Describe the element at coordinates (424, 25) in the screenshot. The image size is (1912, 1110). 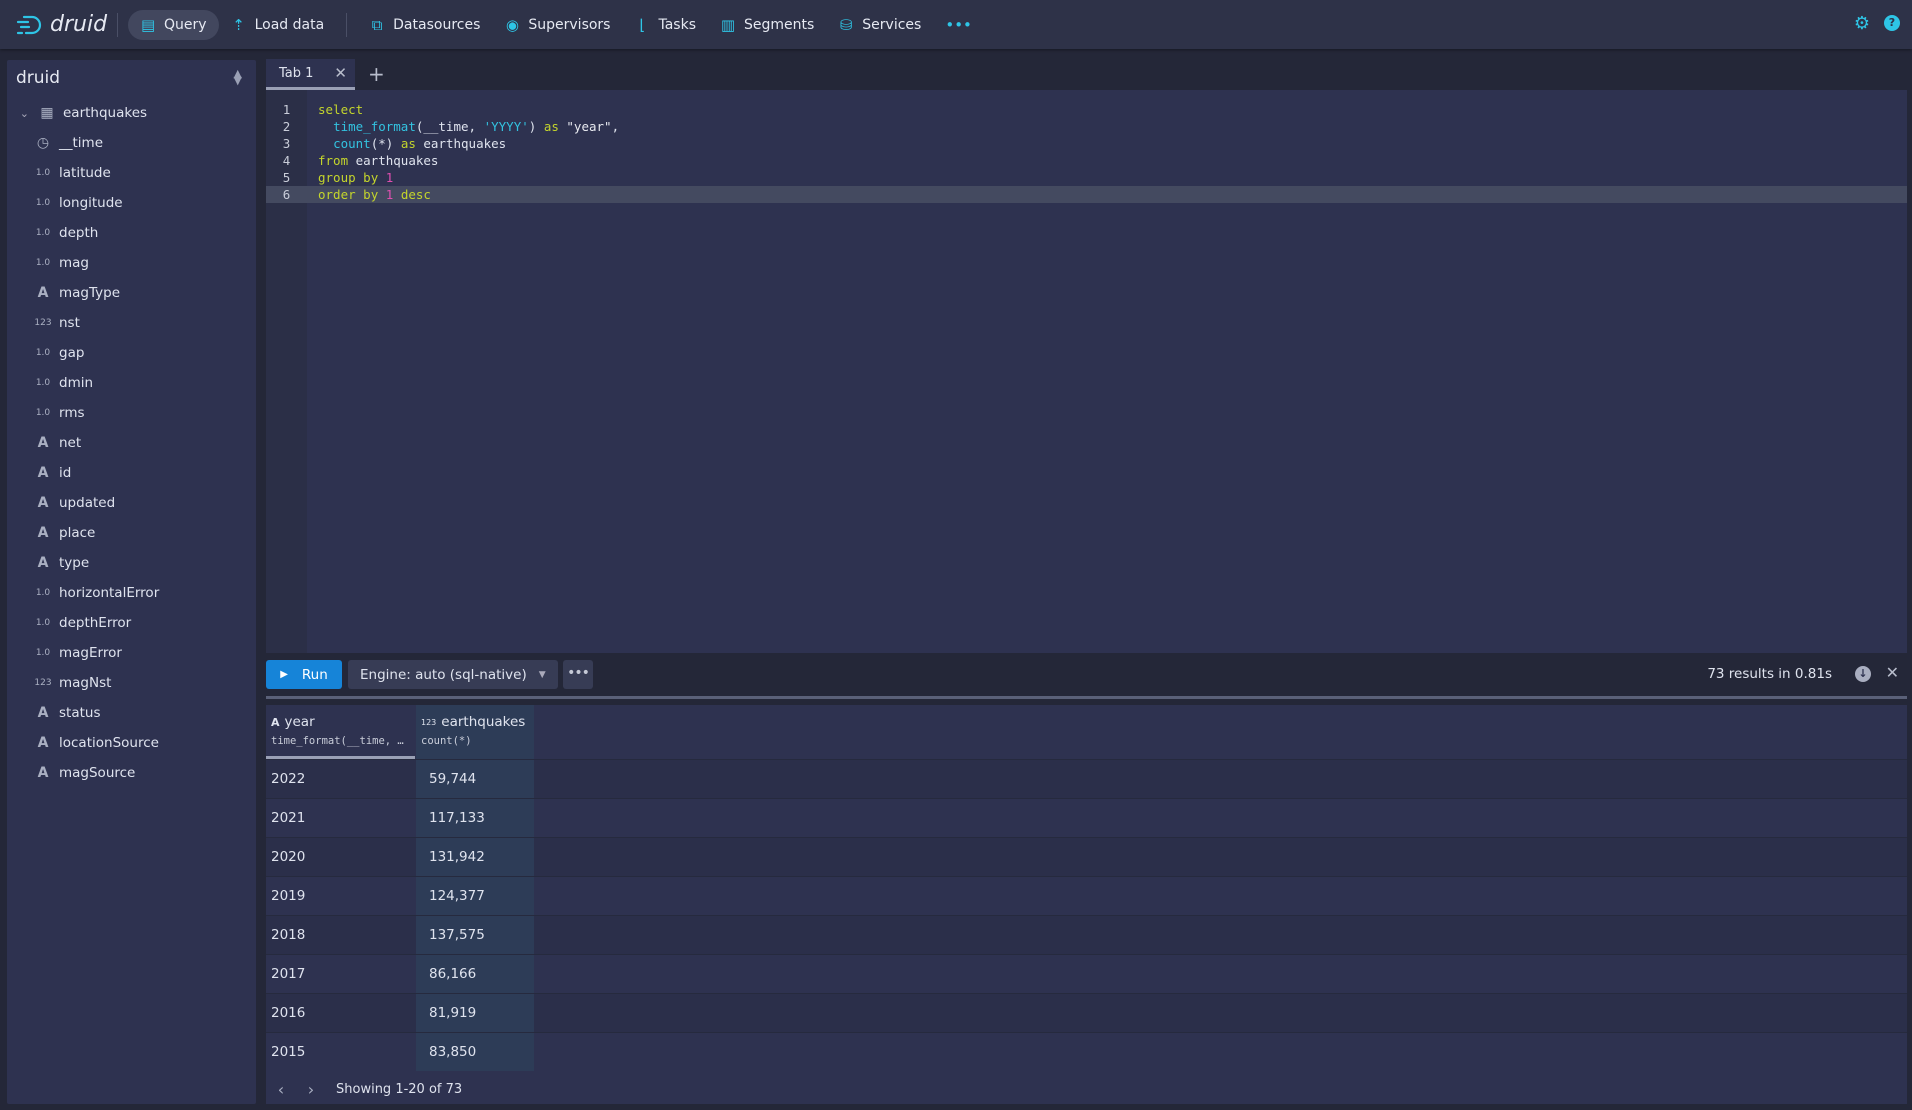
I see `nav-datasources: ⧉ Datasources` at that location.